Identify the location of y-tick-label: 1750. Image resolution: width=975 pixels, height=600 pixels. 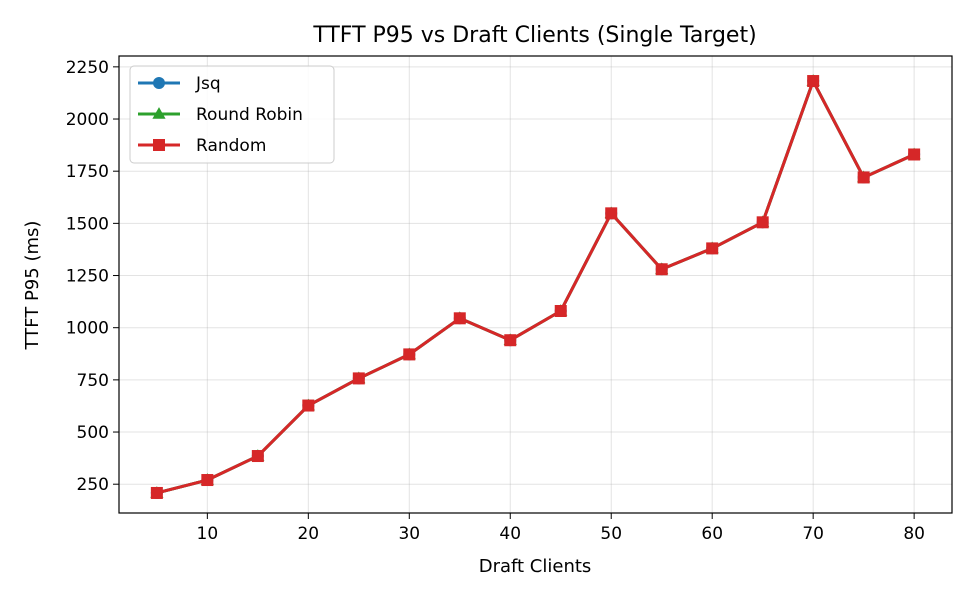
(87, 172).